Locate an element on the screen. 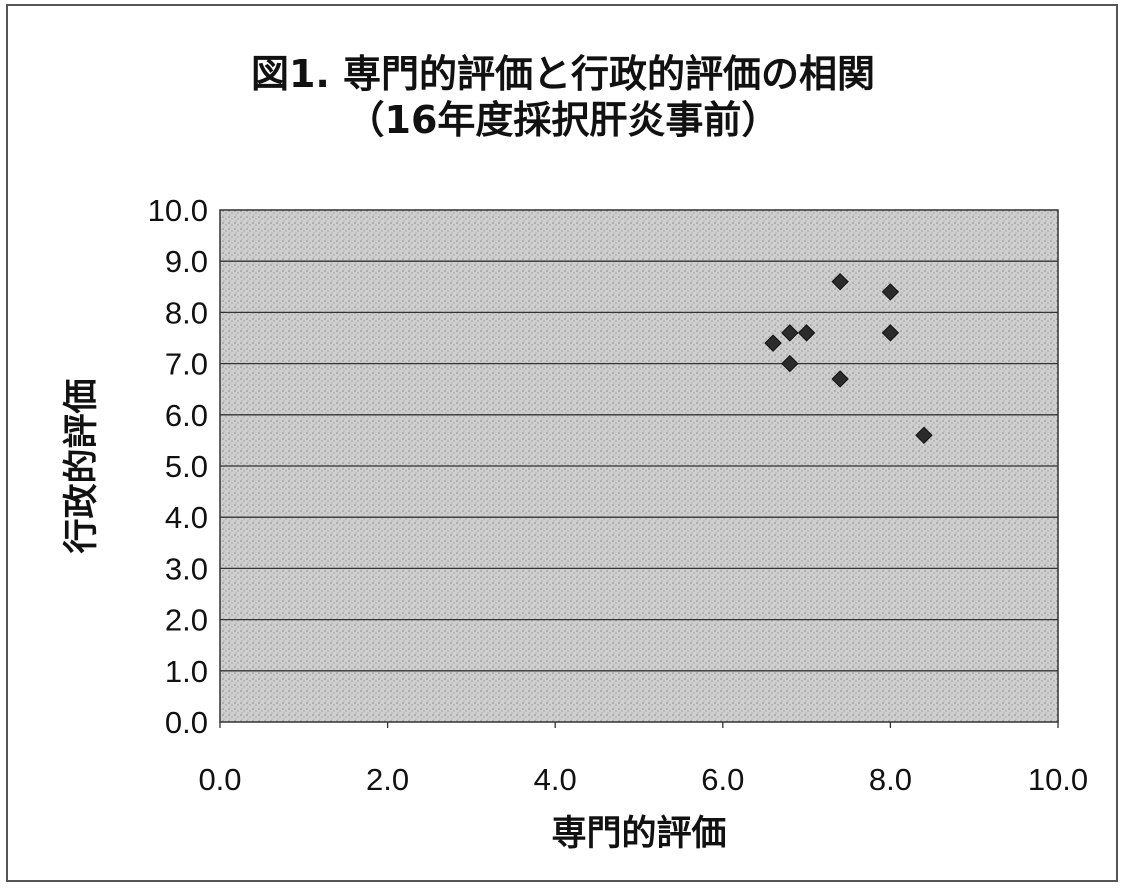 The width and height of the screenshot is (1126, 888). chart-title: 図1. 専門的評価と行政的評価の相関 is located at coordinates (563, 74).